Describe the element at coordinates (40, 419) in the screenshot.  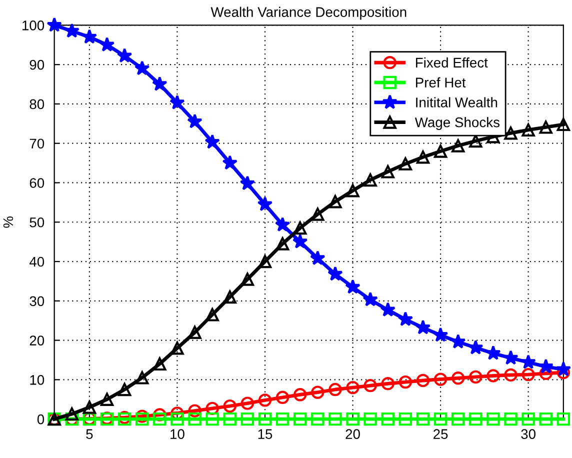
I see `y-tick-label: 0` at that location.